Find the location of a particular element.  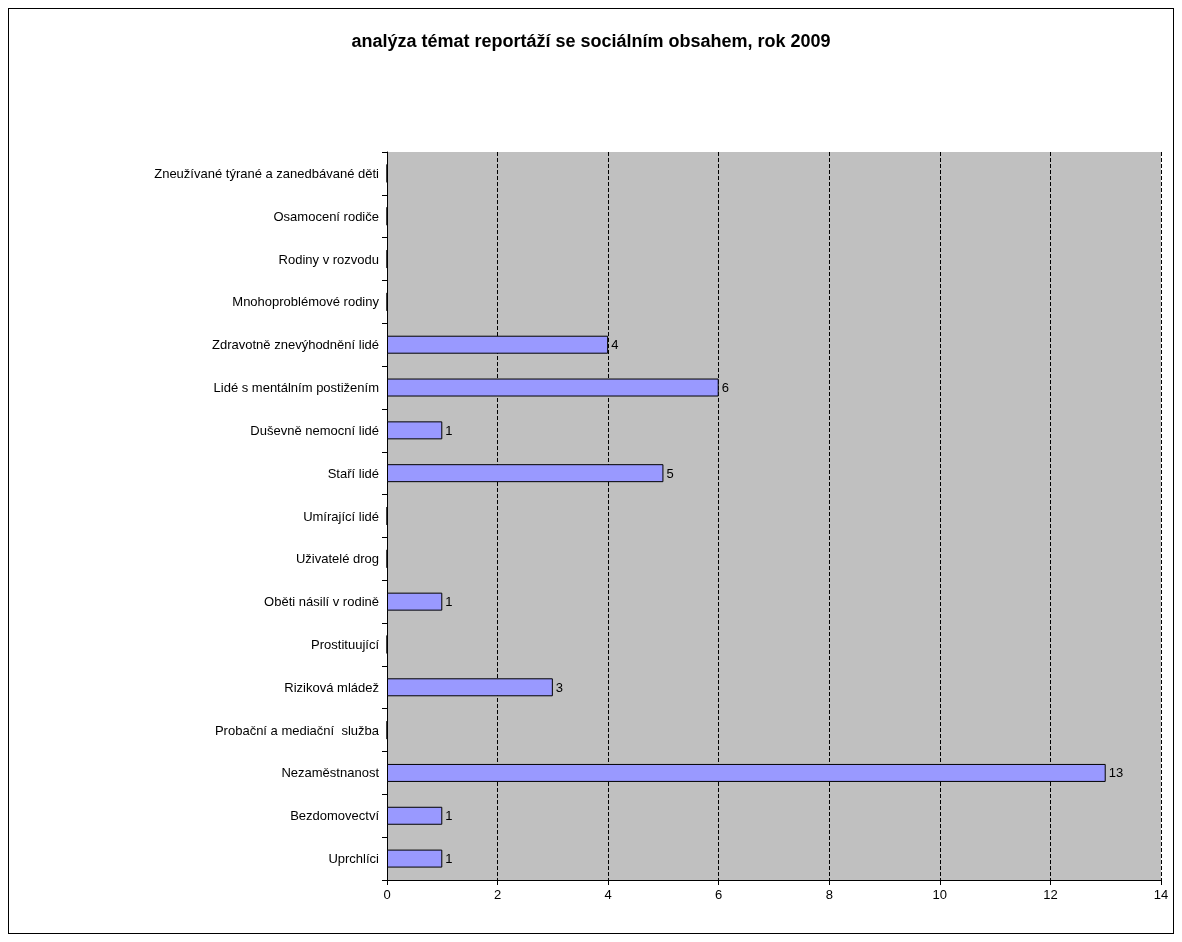

y-tick-label: Osamocení rodiče is located at coordinates (326, 216).